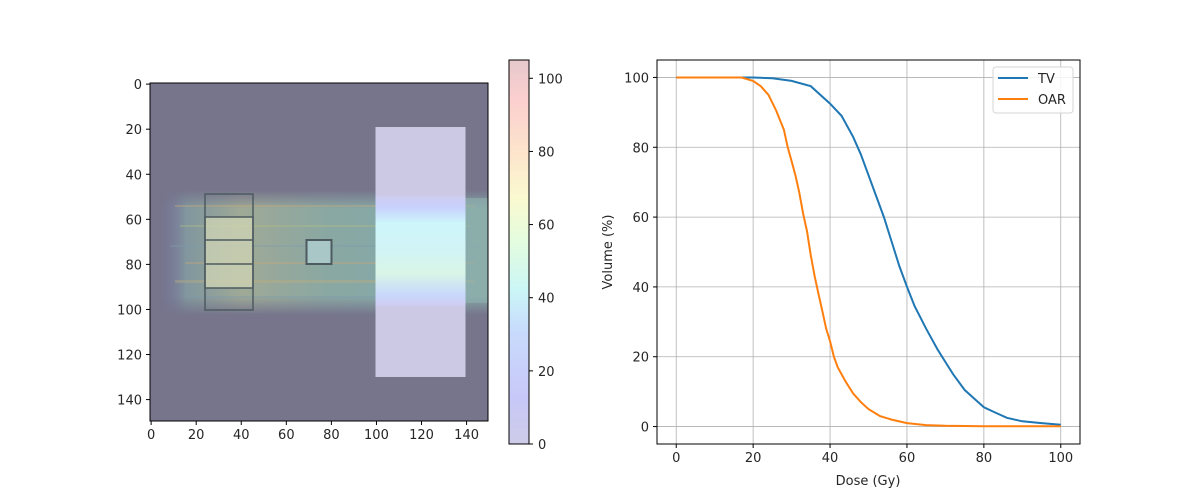 This screenshot has height=500, width=1200. I want to click on dvh-y-ticks: 0 20 40 60 80 100, so click(640, 253).